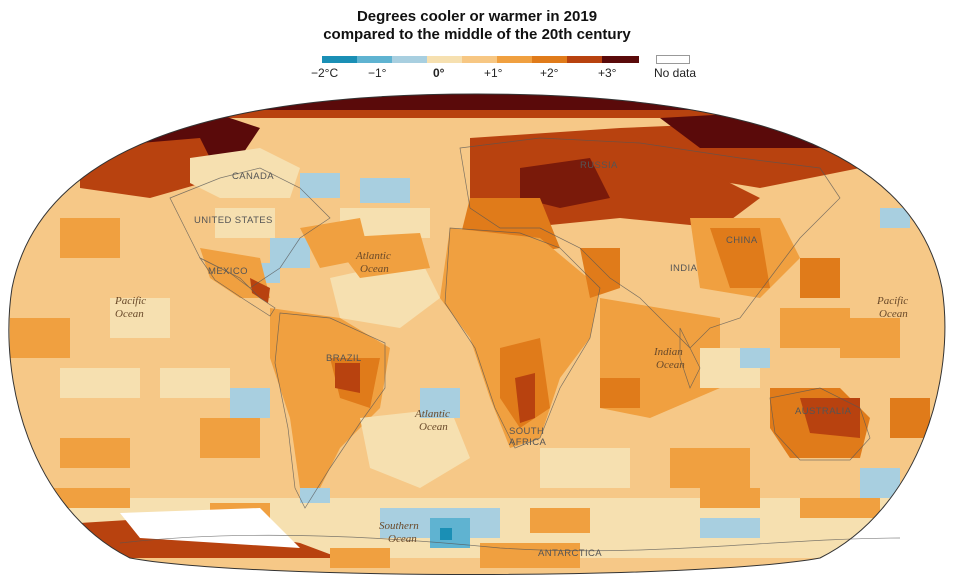 This screenshot has height=584, width=954. I want to click on label-russia: RUSSIA, so click(599, 165).